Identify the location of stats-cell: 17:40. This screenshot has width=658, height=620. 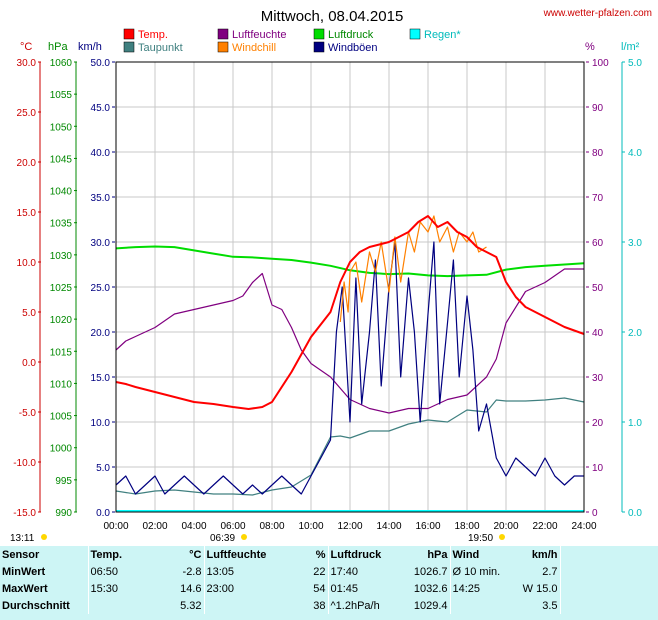
(364, 571).